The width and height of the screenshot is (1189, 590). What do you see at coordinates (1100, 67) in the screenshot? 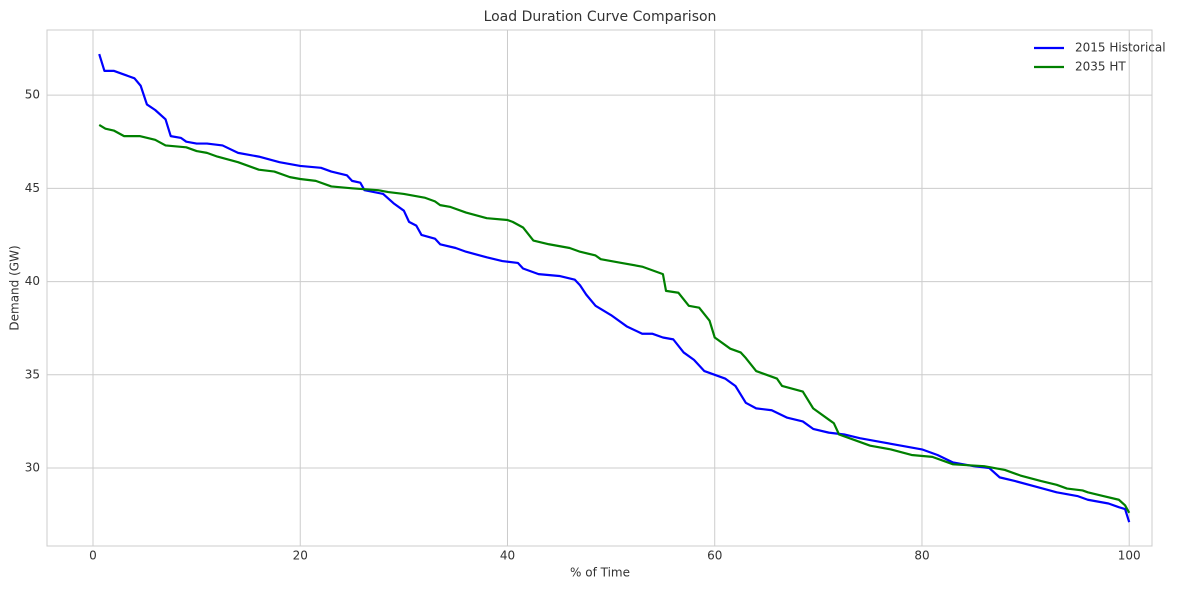
I see `legend-label: 2035 HT` at bounding box center [1100, 67].